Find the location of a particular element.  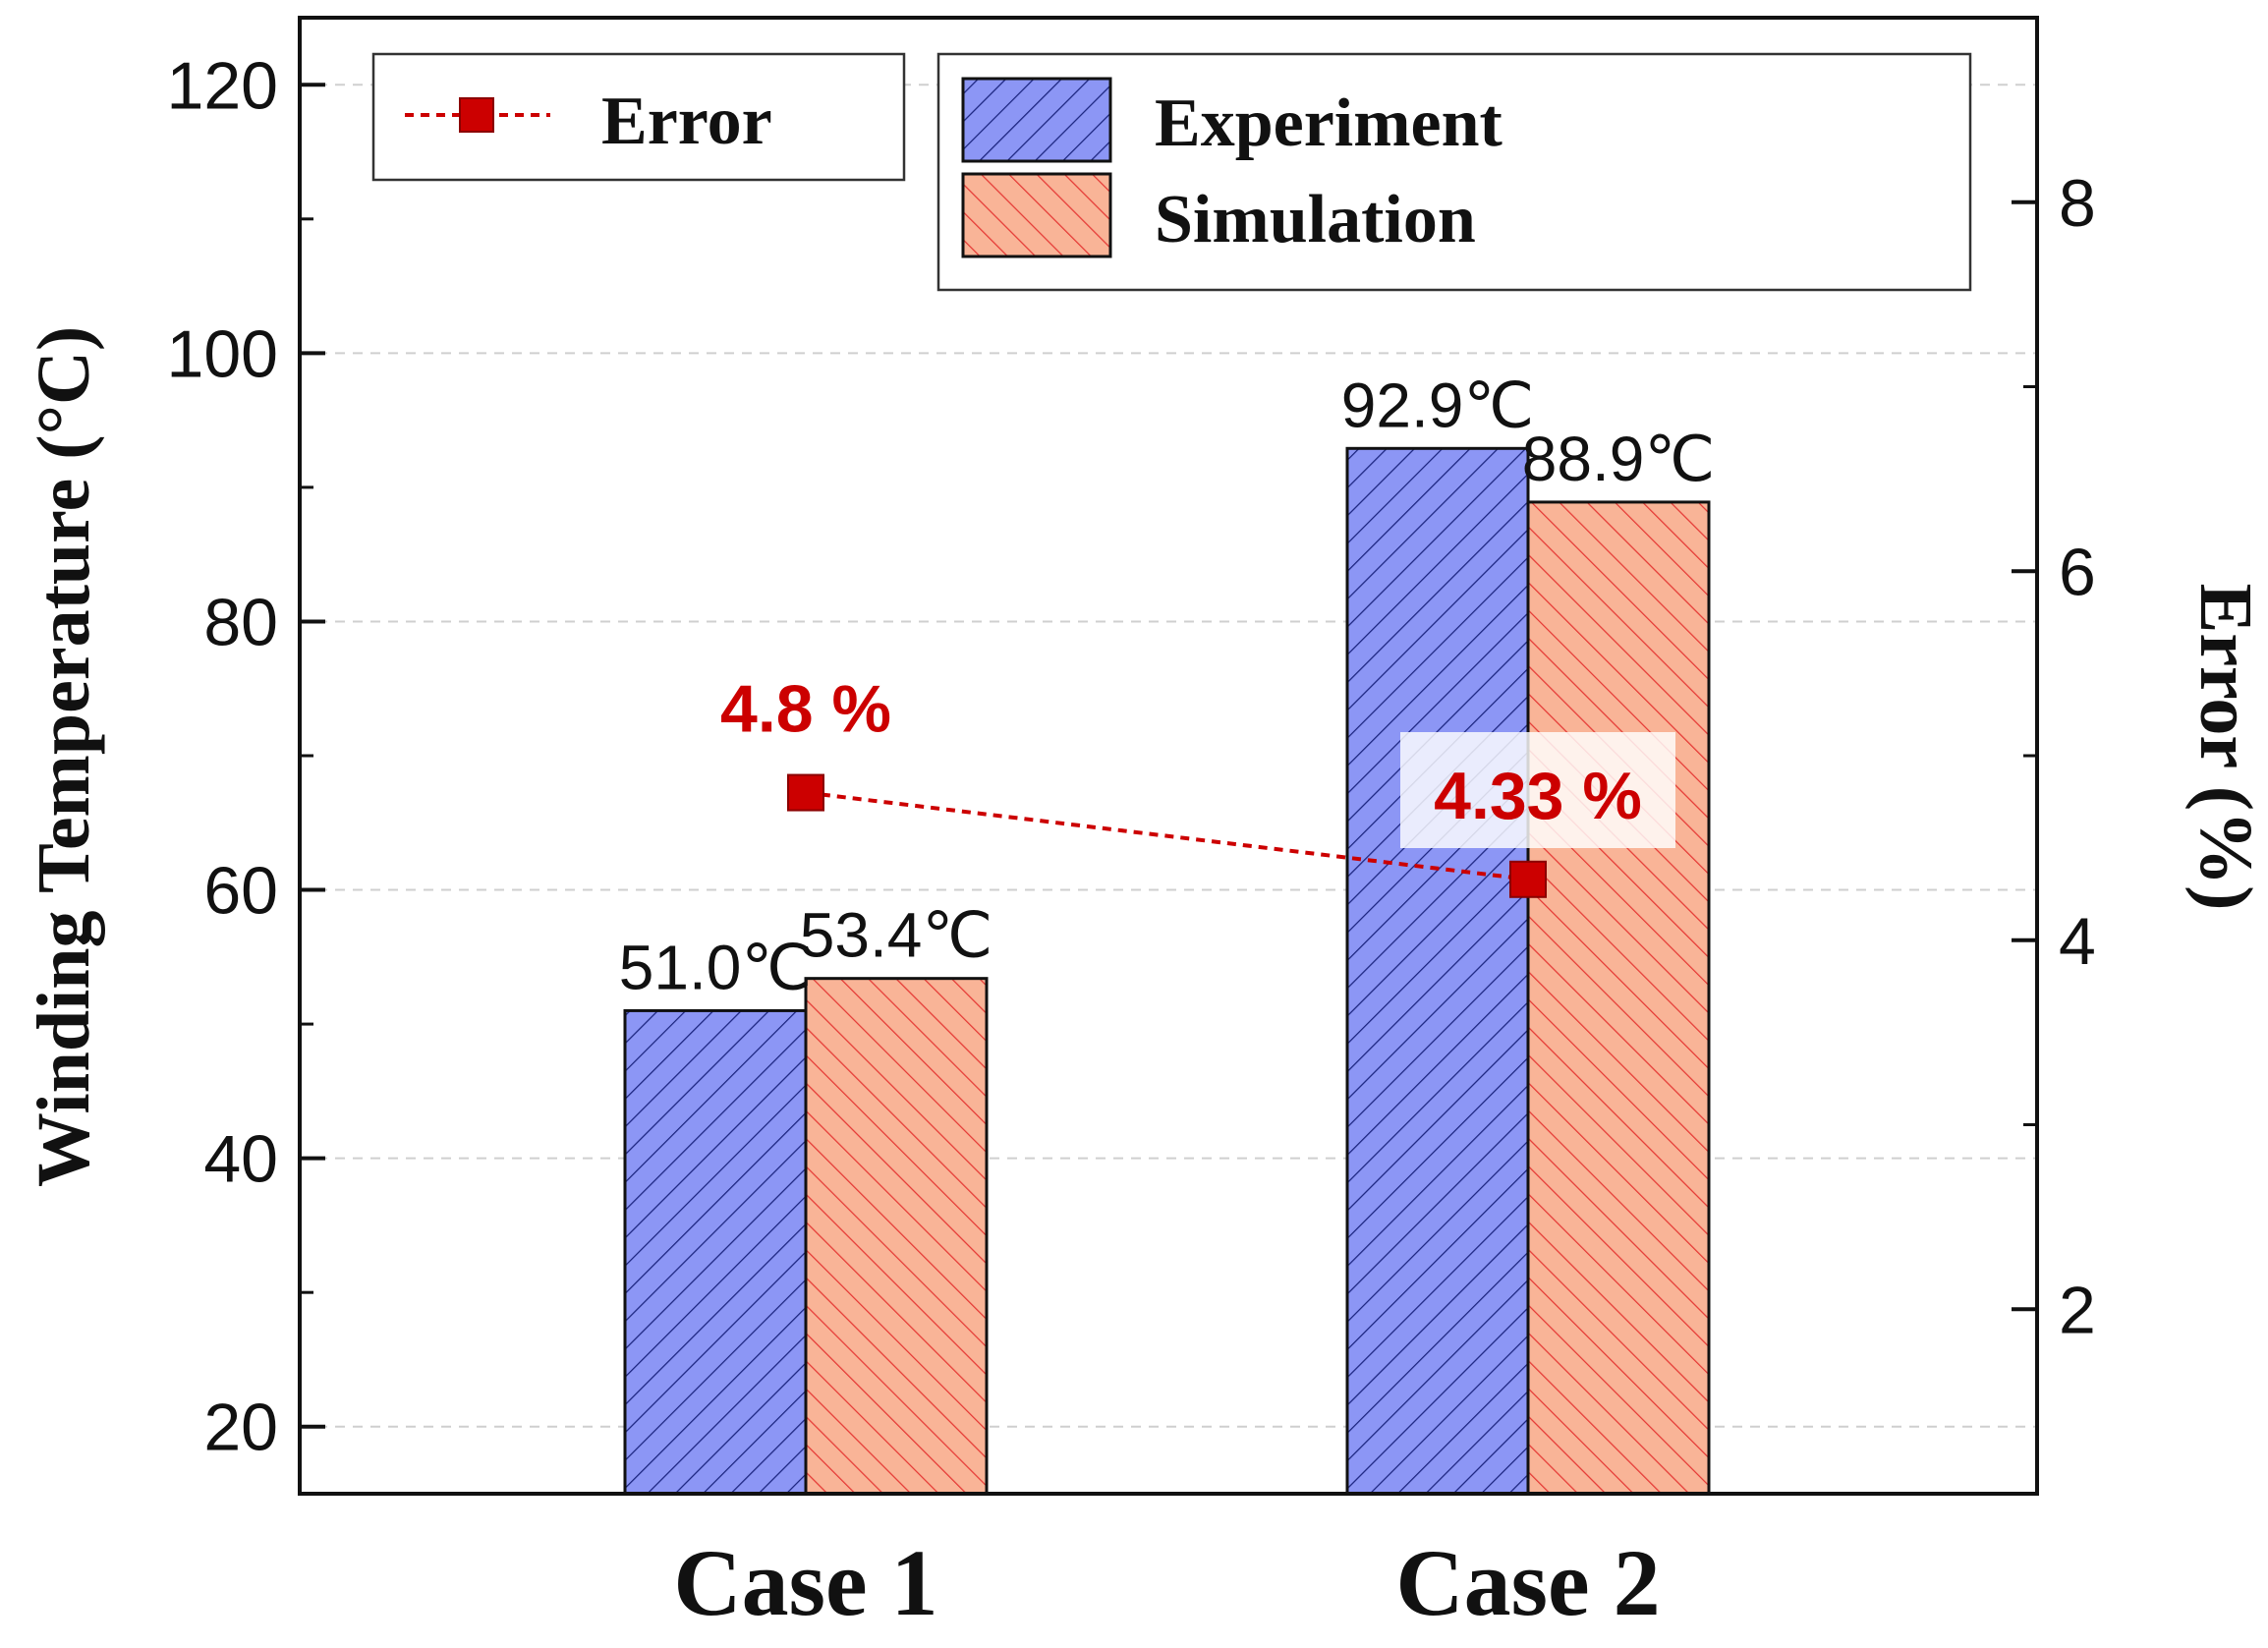

y2-axis-title: Error (%) is located at coordinates (2226, 747).